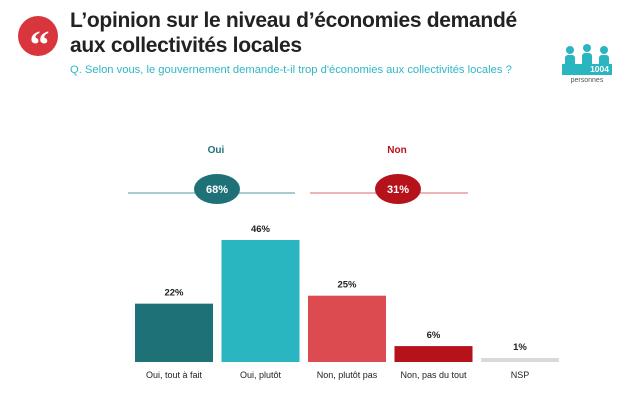 Image resolution: width=630 pixels, height=420 pixels. I want to click on group-total-badge-non, so click(398, 189).